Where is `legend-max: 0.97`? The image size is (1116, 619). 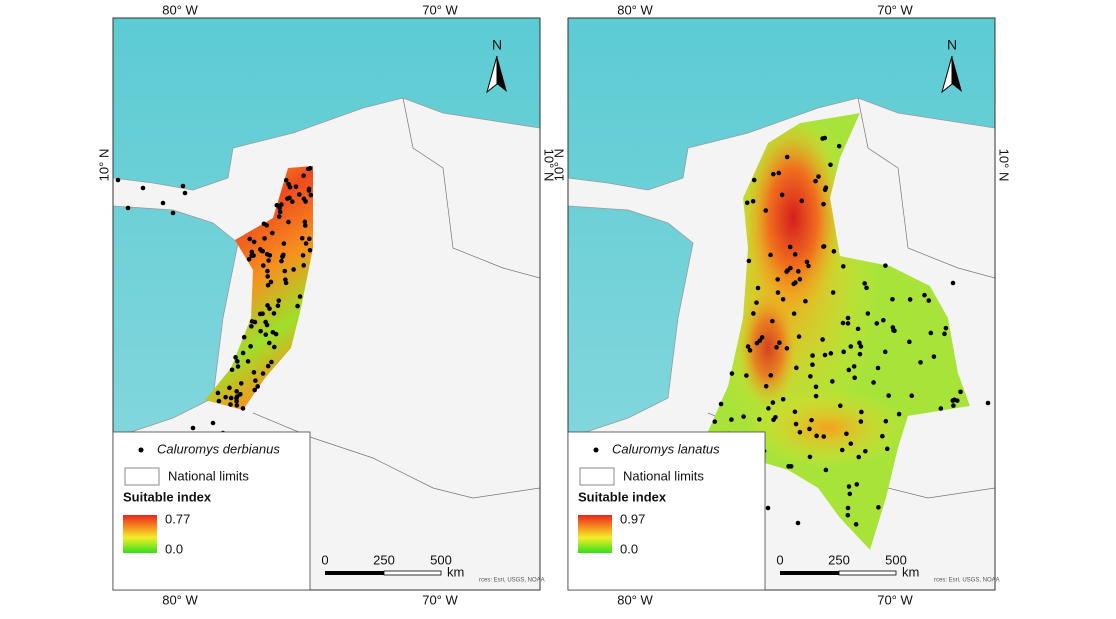
legend-max: 0.97 is located at coordinates (632, 518).